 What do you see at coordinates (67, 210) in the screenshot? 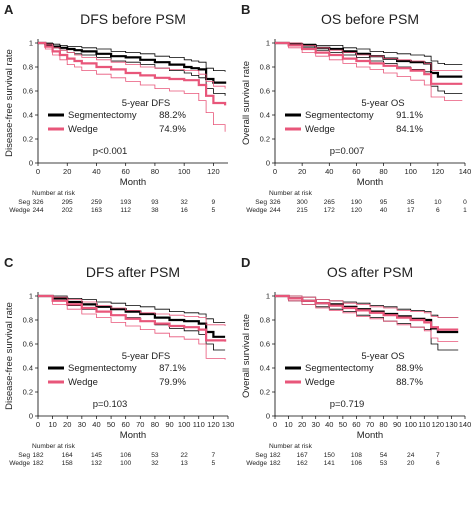
I see `risk-value: 202` at bounding box center [67, 210].